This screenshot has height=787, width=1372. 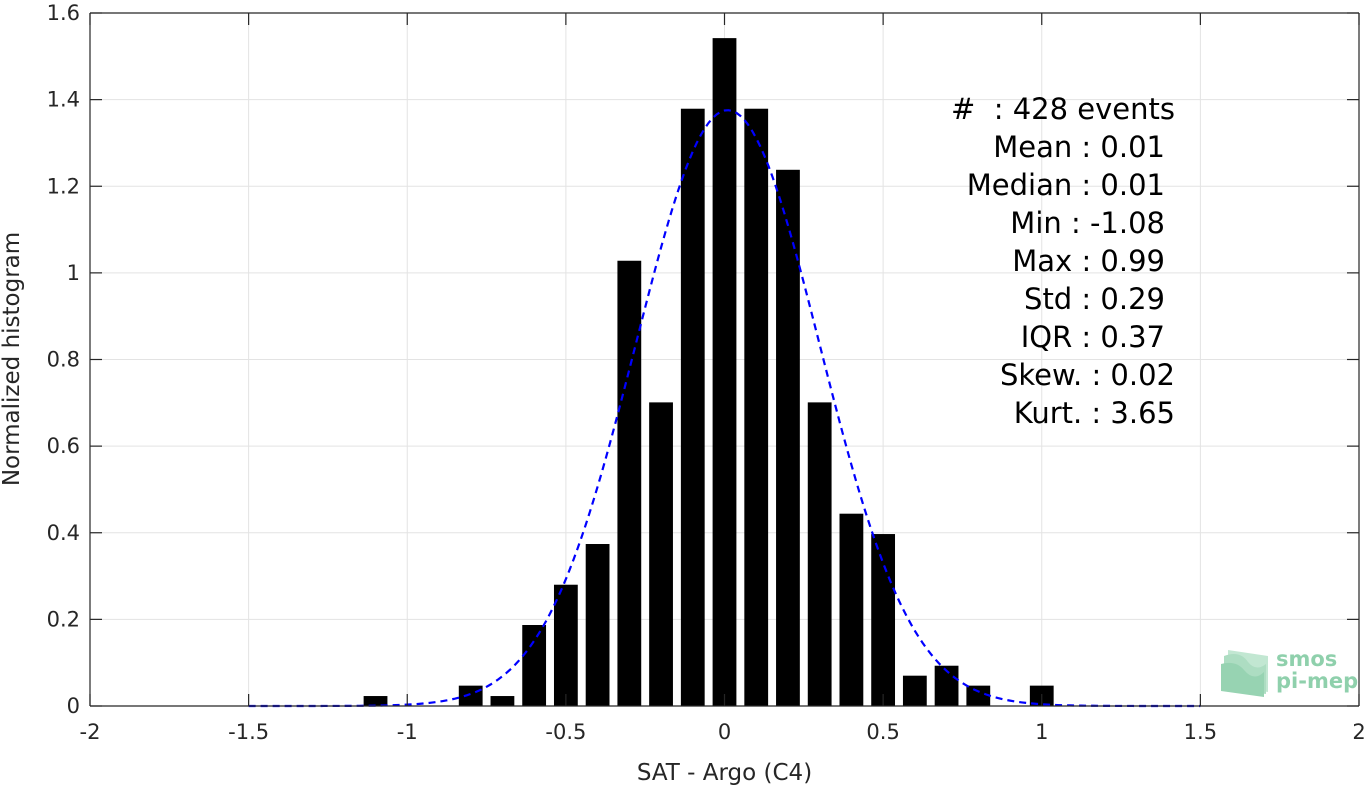 I want to click on stat-std: Std : 0.29, so click(x=1094, y=299).